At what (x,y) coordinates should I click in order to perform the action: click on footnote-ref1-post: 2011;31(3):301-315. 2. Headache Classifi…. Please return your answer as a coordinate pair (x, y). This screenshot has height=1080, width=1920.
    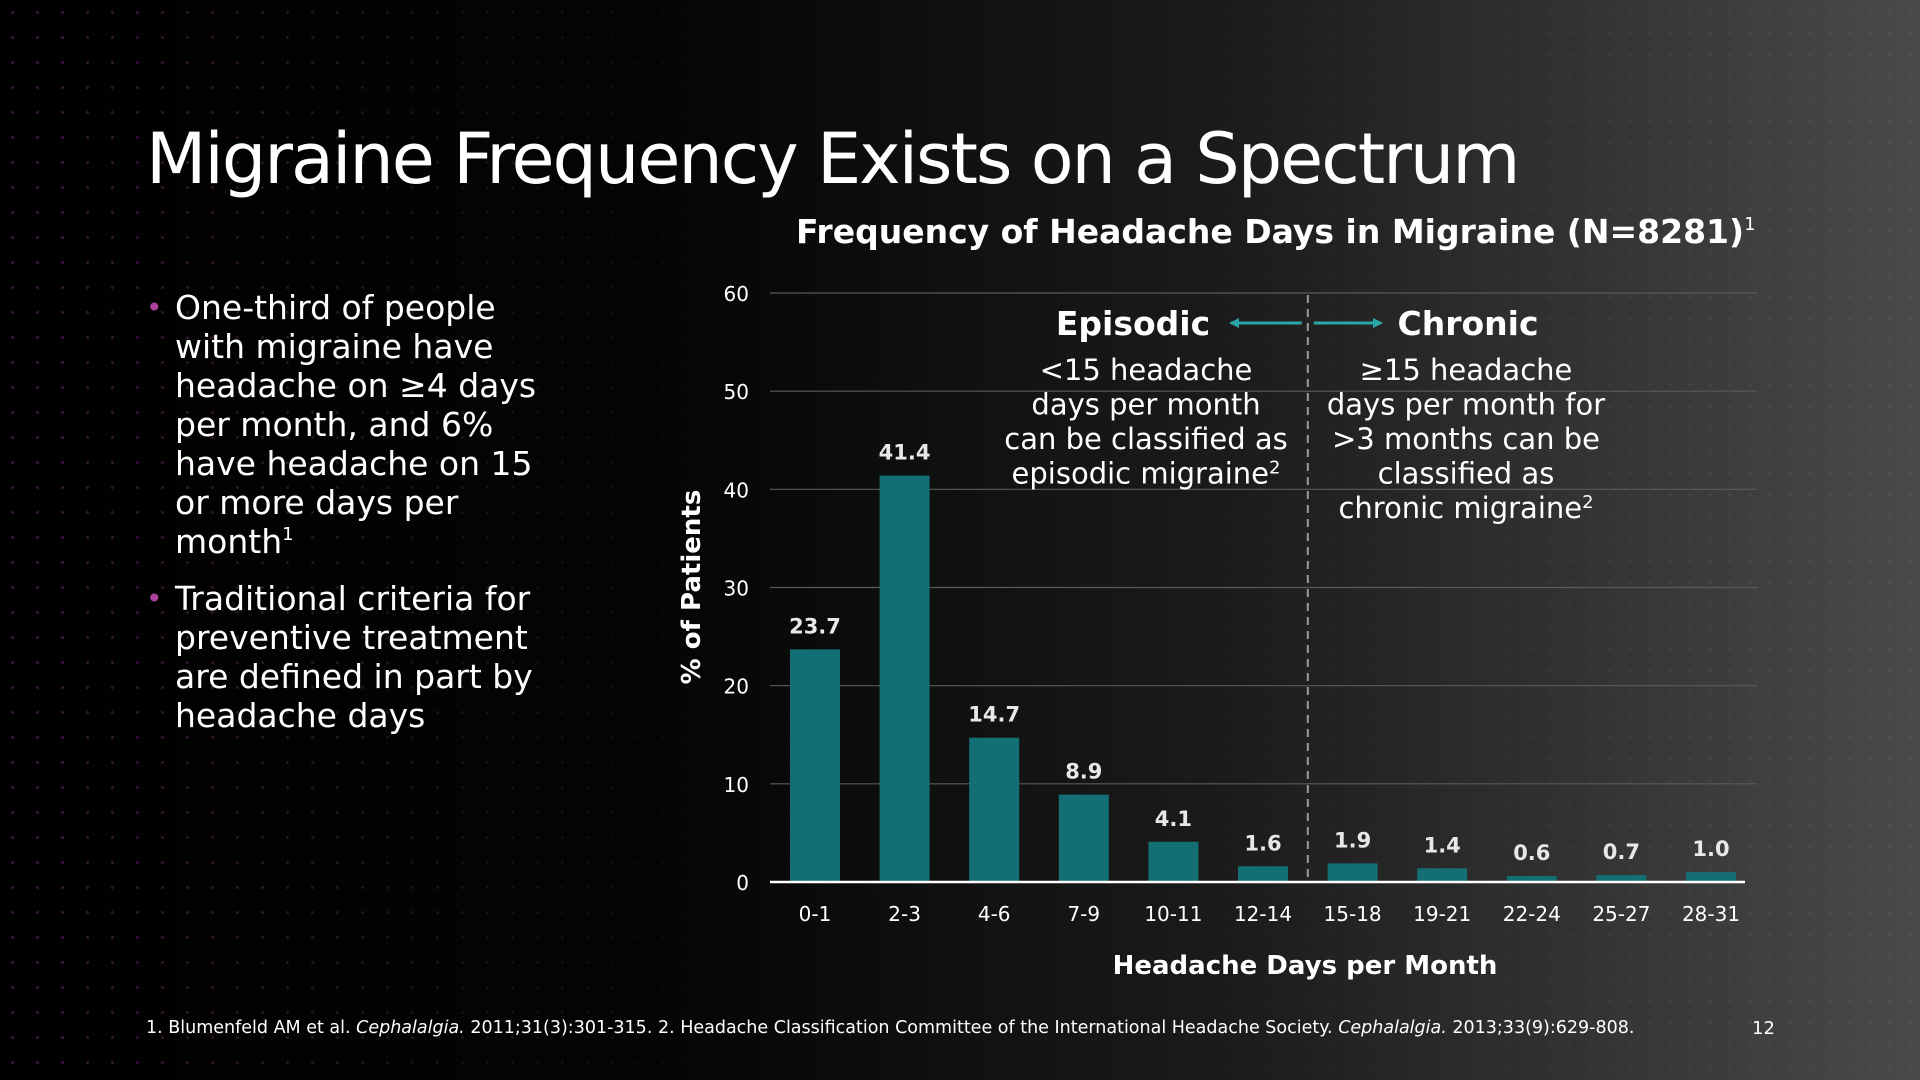
    Looking at the image, I should click on (901, 1028).